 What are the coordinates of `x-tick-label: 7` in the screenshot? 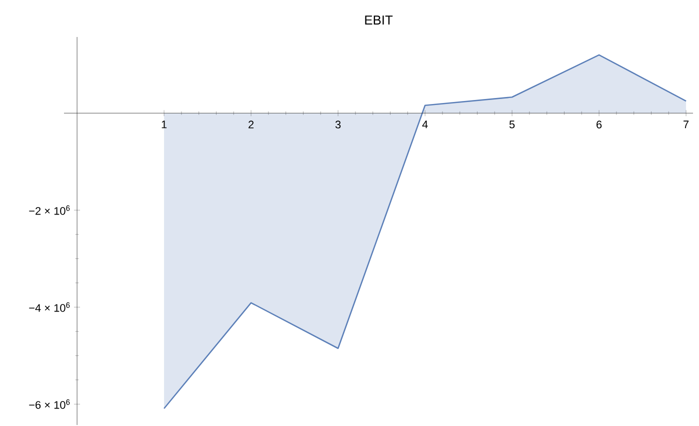 It's located at (686, 124).